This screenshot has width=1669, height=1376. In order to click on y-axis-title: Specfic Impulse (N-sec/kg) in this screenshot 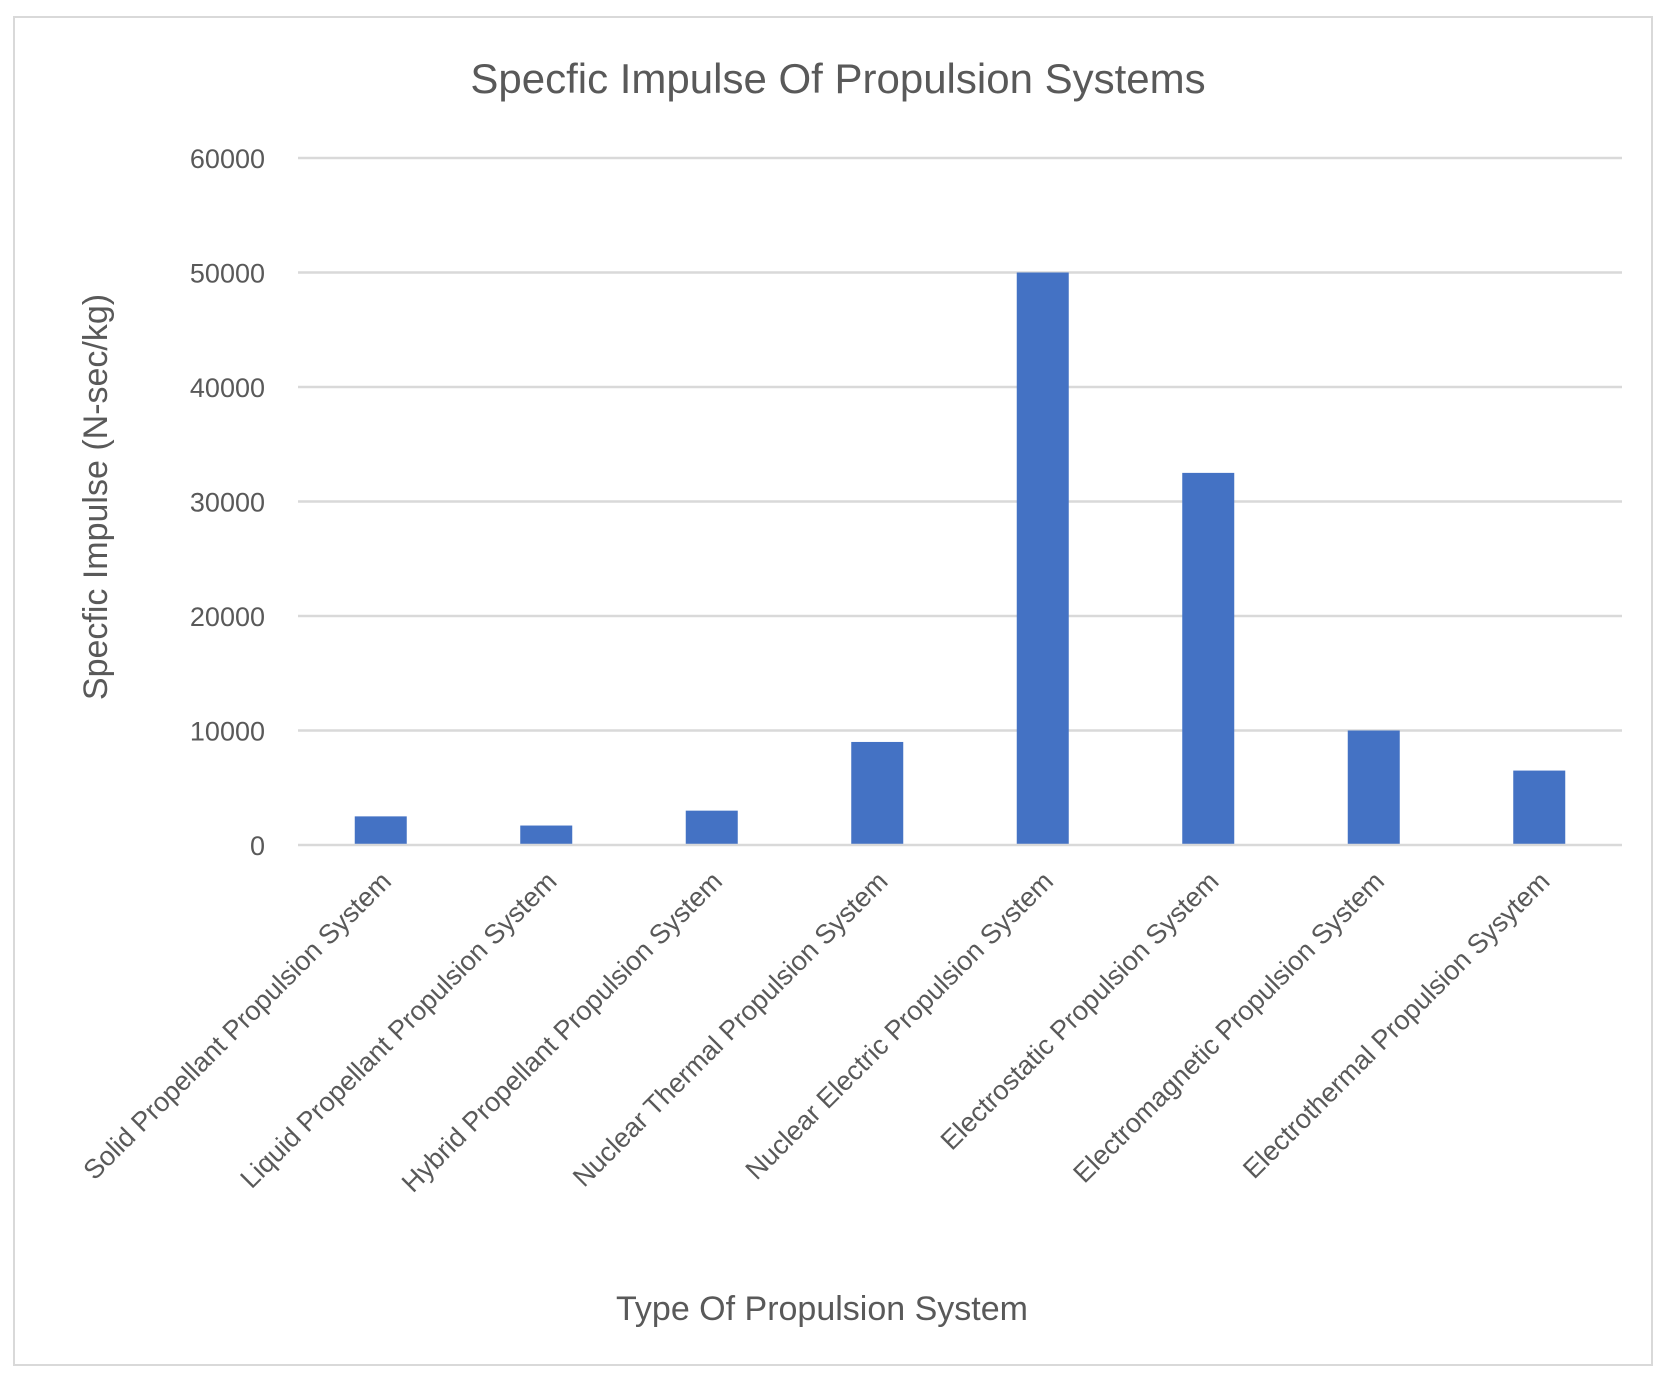, I will do `click(96, 497)`.